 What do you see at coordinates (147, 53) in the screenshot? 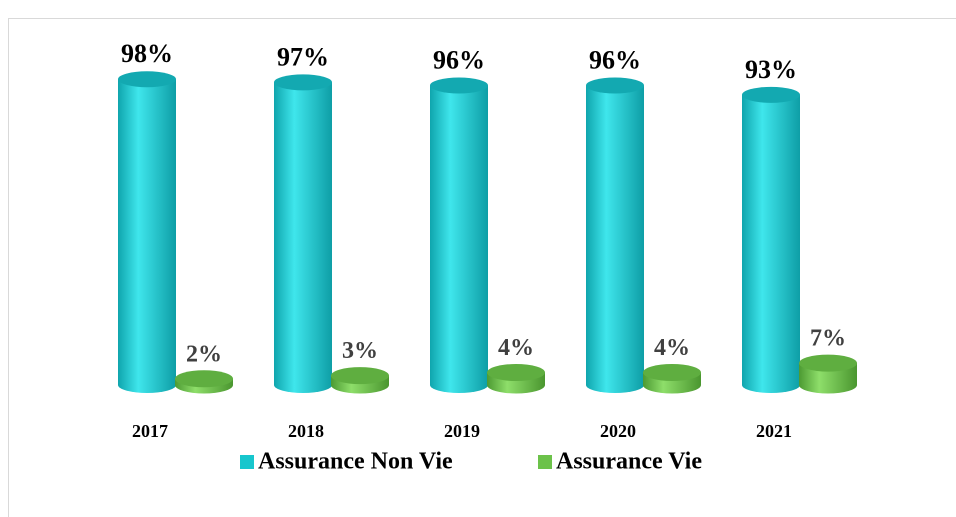
I see `data-label: 98%` at bounding box center [147, 53].